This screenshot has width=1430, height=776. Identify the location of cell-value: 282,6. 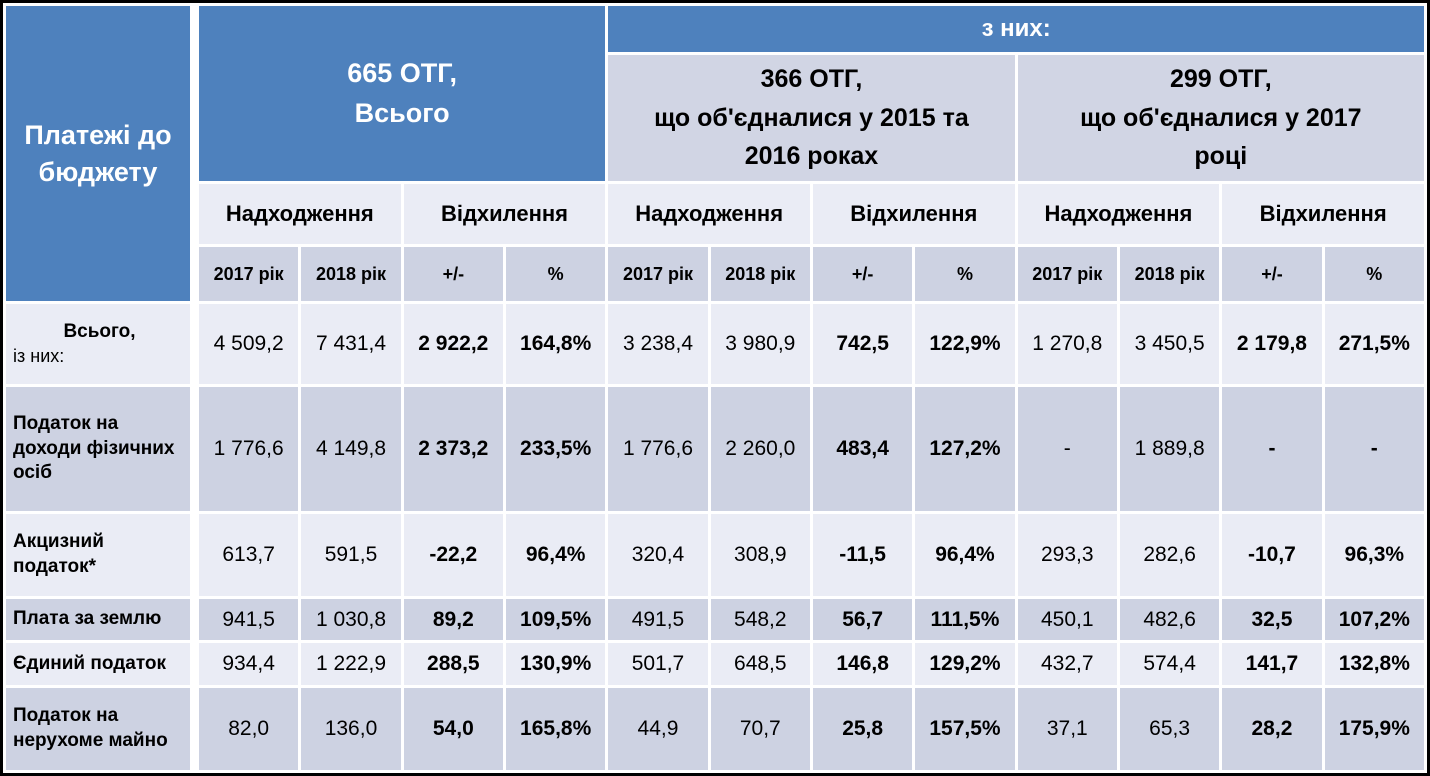
(1169, 555).